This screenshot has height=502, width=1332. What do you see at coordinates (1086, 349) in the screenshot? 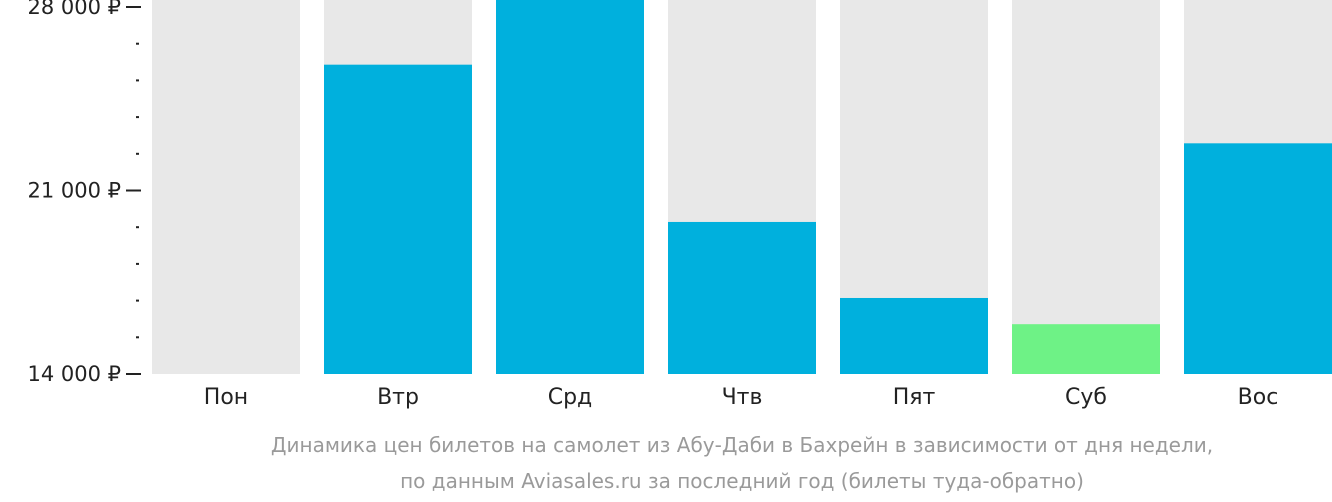
I see `bar-Суб` at bounding box center [1086, 349].